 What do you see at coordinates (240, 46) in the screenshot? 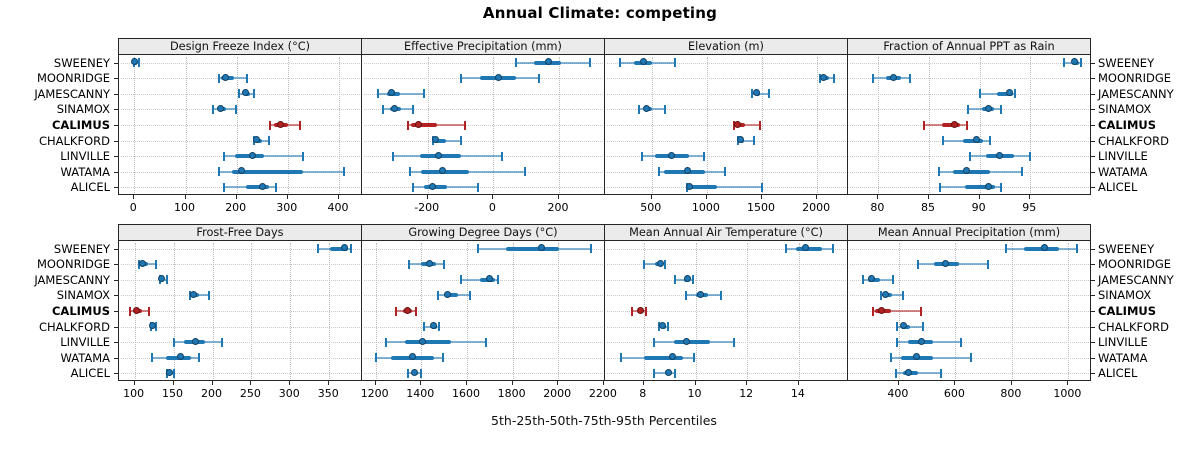
I see `panel-strip: Design Freeze Index (°C)` at bounding box center [240, 46].